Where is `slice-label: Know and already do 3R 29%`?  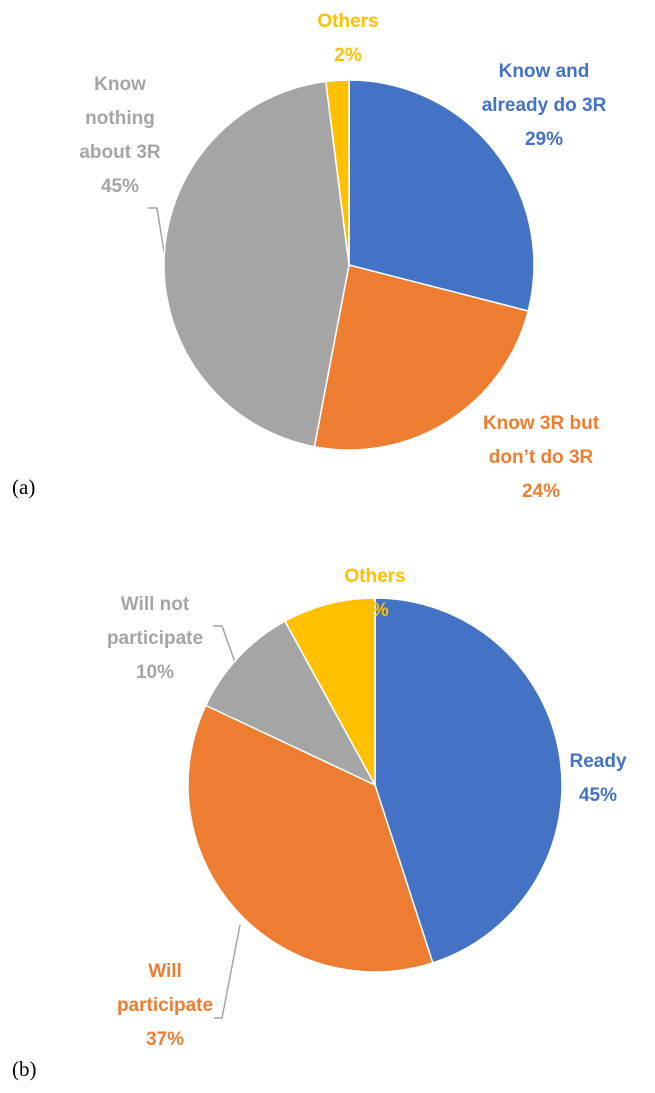
slice-label: Know and already do 3R 29% is located at coordinates (544, 106).